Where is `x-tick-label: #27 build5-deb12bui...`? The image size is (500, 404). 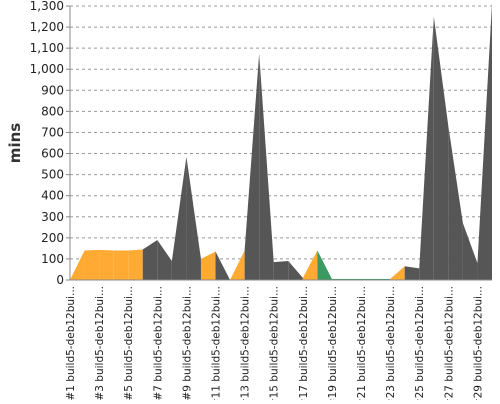 x-tick-label: #27 build5-deb12bui... is located at coordinates (449, 343).